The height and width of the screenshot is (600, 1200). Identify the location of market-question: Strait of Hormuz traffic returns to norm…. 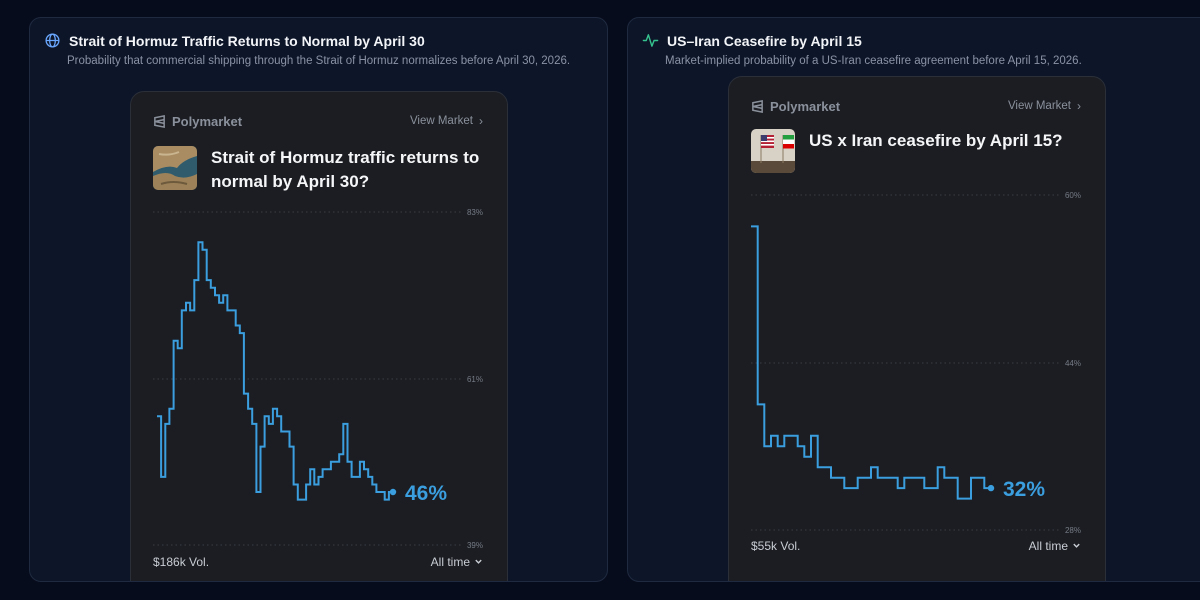
(345, 169).